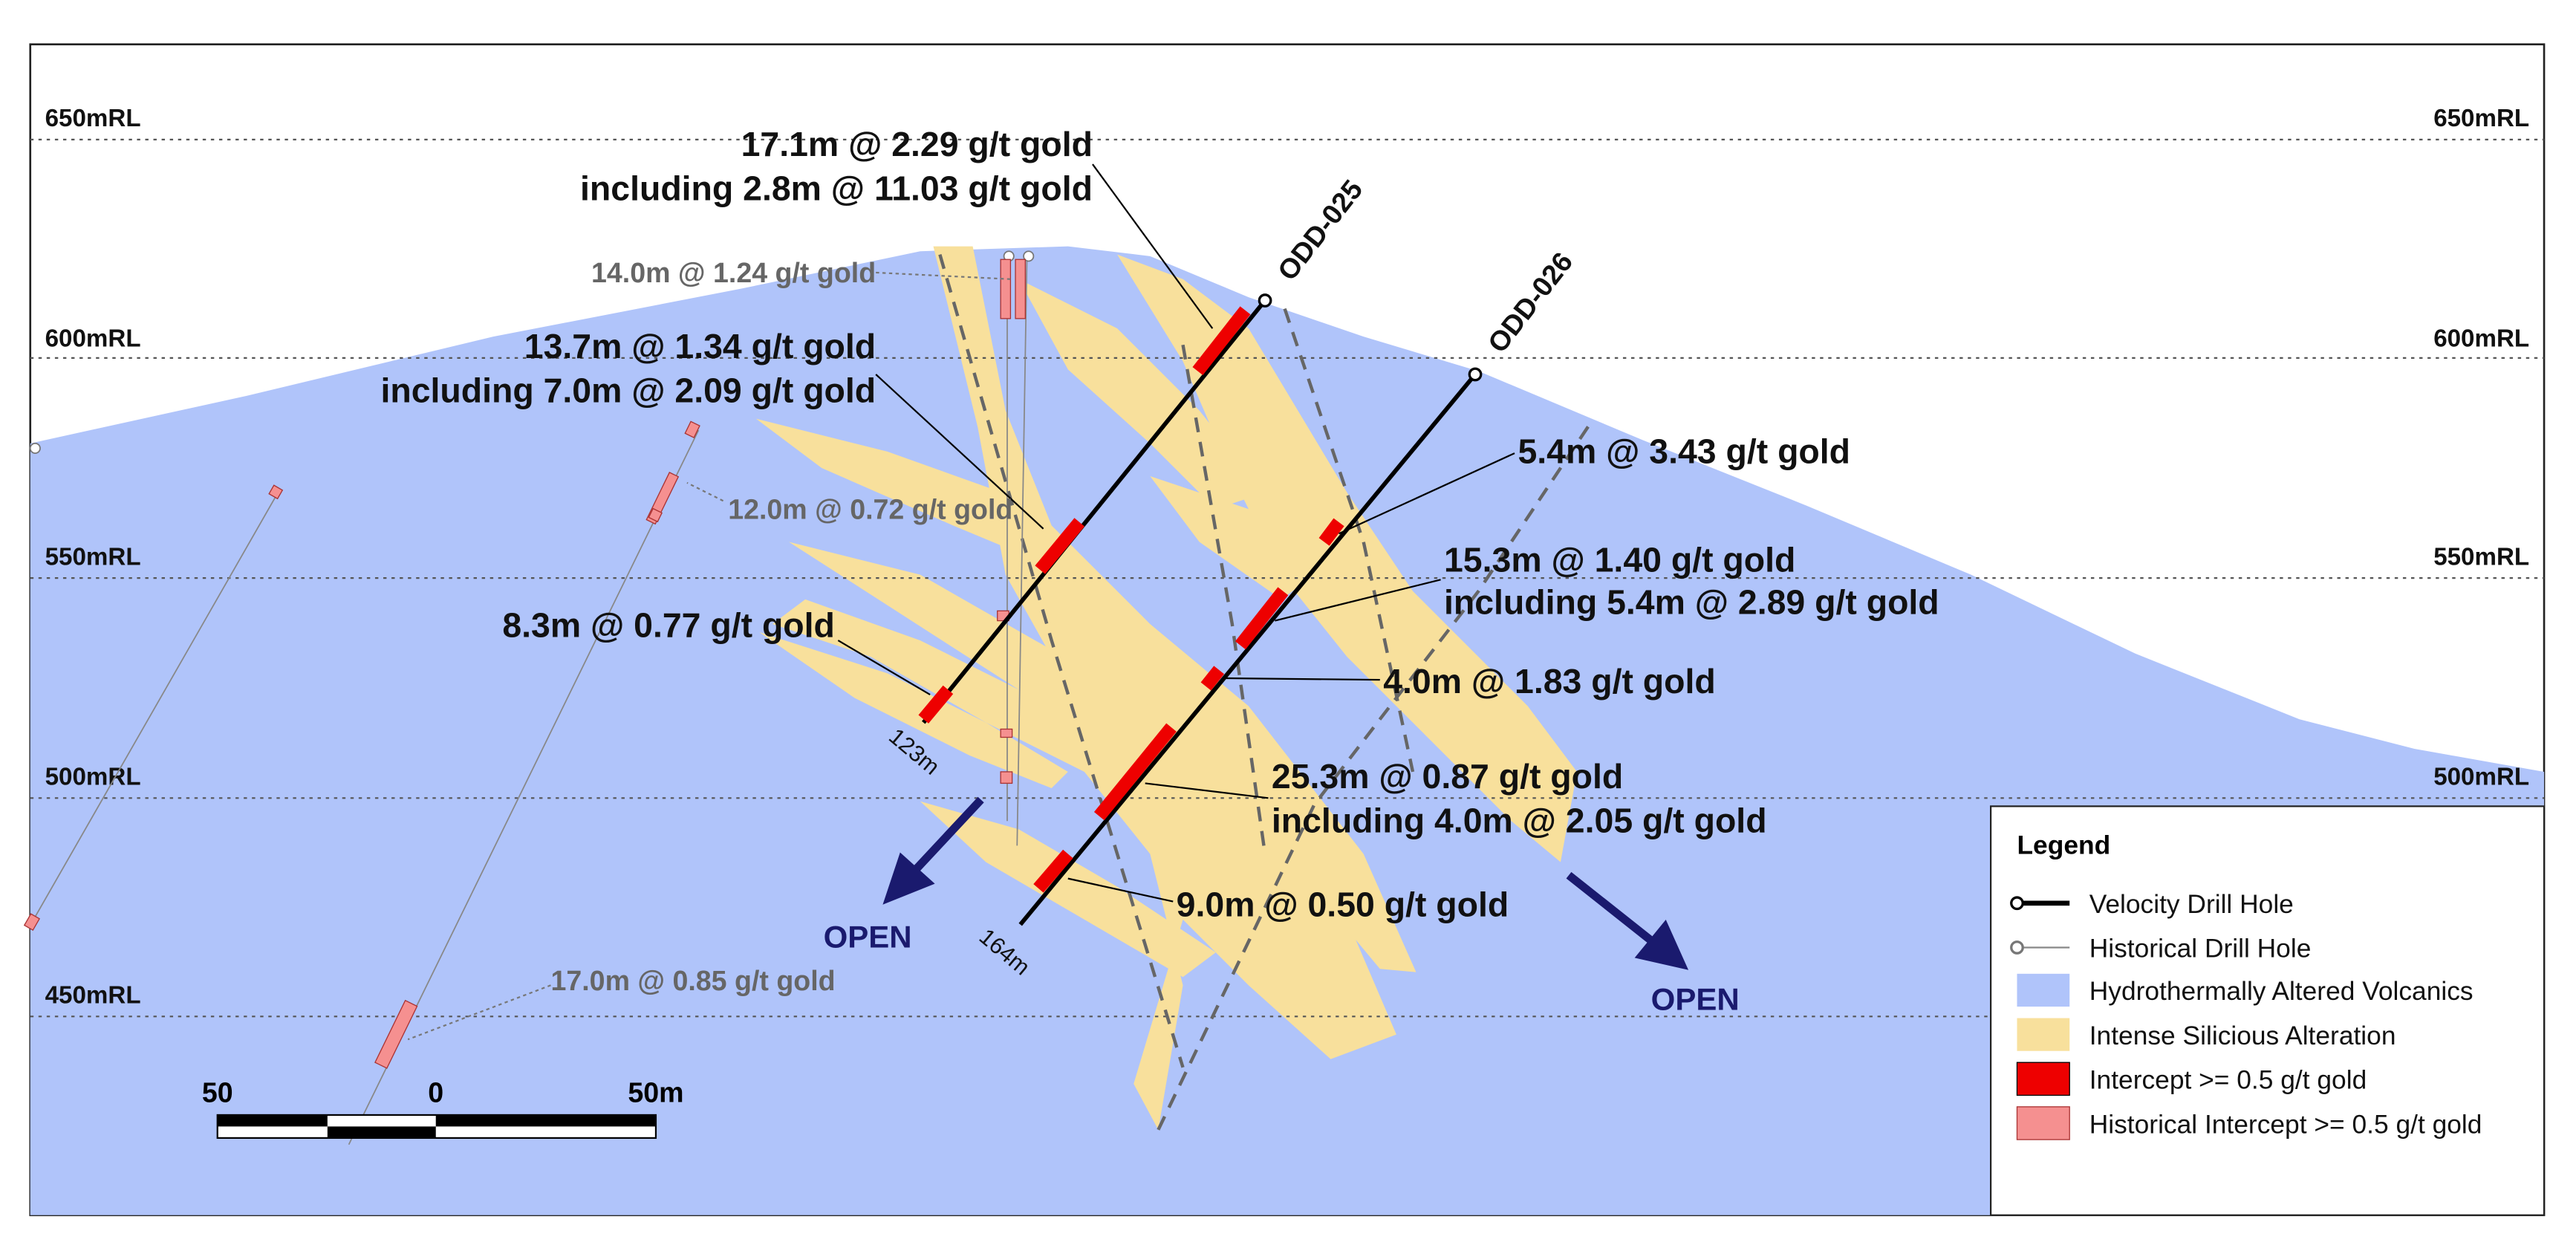 Image resolution: width=2576 pixels, height=1248 pixels. I want to click on level-label: 450mRL, so click(93, 996).